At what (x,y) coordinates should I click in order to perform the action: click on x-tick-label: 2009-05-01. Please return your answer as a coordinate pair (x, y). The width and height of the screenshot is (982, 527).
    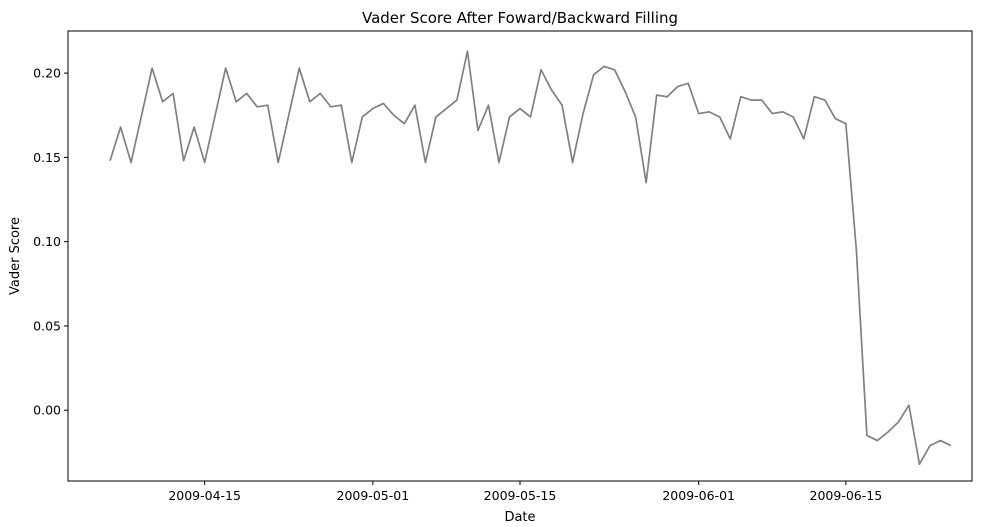
    Looking at the image, I should click on (373, 495).